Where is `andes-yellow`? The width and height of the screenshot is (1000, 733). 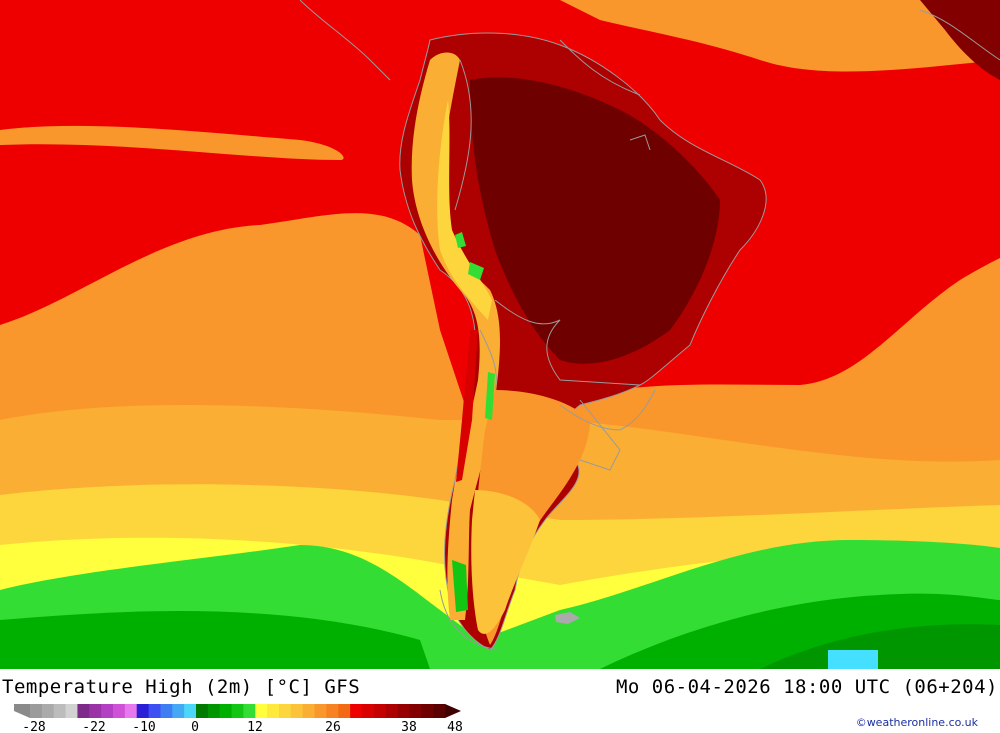
andes-yellow is located at coordinates (464, 210).